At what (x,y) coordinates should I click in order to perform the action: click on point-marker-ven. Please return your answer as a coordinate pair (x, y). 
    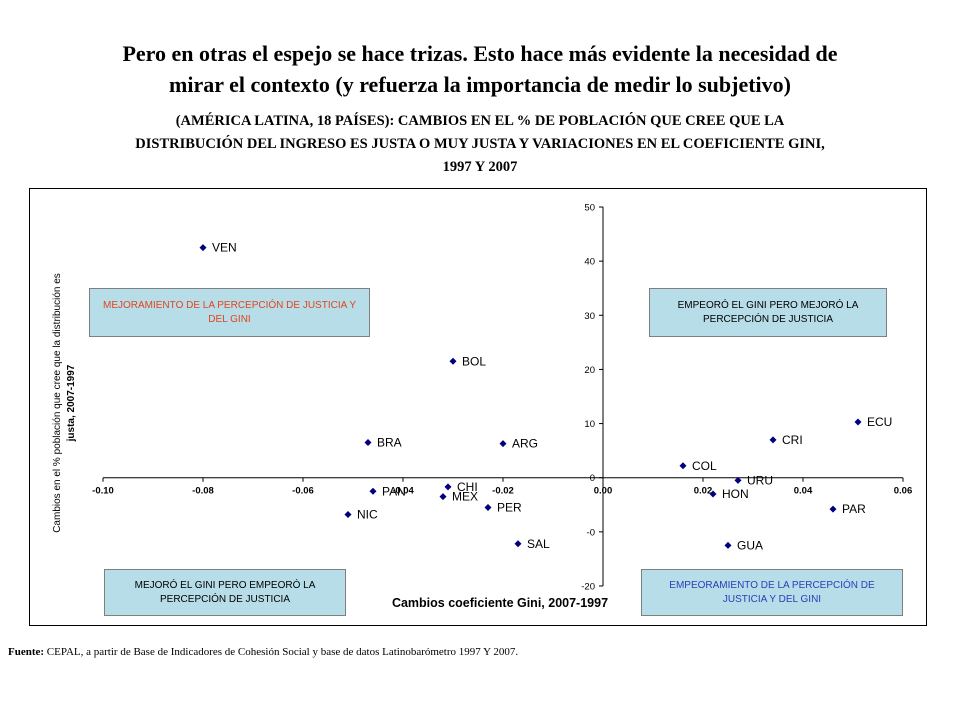
    Looking at the image, I should click on (203, 248).